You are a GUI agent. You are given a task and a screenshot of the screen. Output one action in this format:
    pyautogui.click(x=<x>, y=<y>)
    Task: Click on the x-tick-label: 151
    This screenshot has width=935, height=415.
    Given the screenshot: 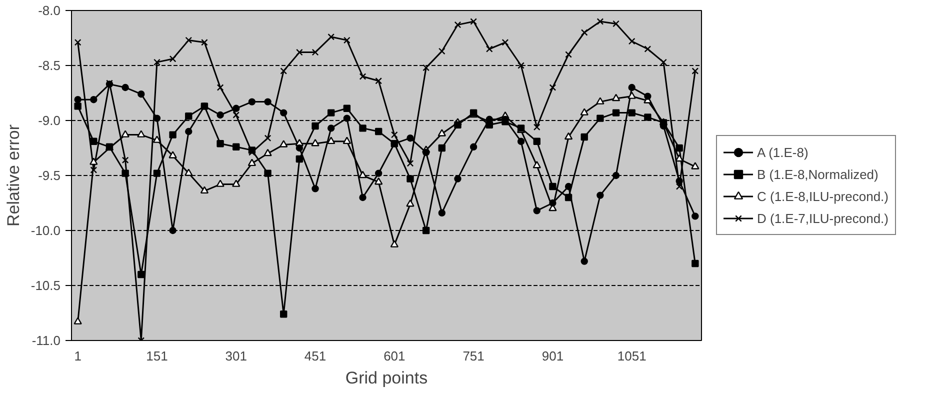 What is the action you would take?
    pyautogui.click(x=157, y=356)
    